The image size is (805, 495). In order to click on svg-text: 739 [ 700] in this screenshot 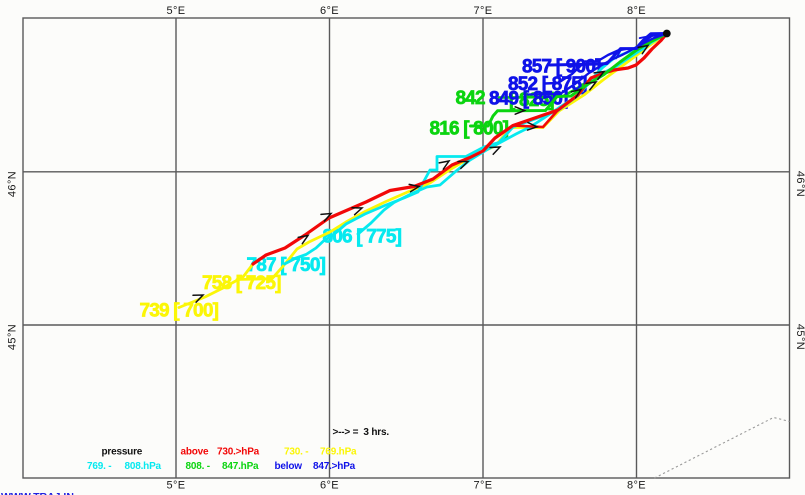, I will do `click(179, 311)`.